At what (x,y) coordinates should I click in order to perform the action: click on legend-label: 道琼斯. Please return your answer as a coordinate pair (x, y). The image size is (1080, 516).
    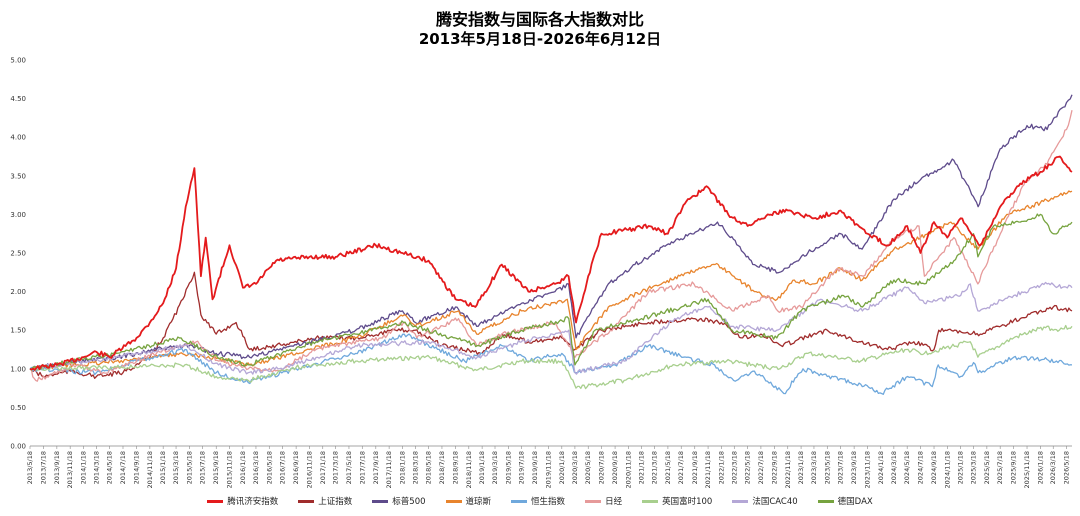
    Looking at the image, I should click on (478, 502).